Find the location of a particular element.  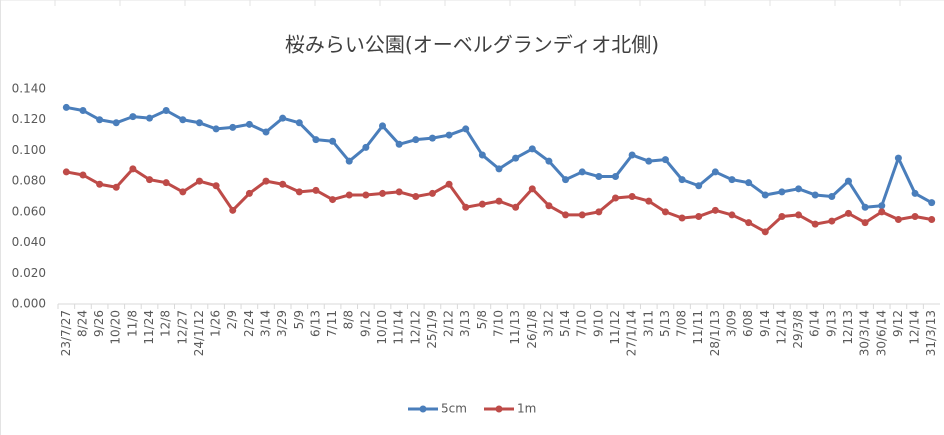

x-tick-label: 3/11 is located at coordinates (648, 323).